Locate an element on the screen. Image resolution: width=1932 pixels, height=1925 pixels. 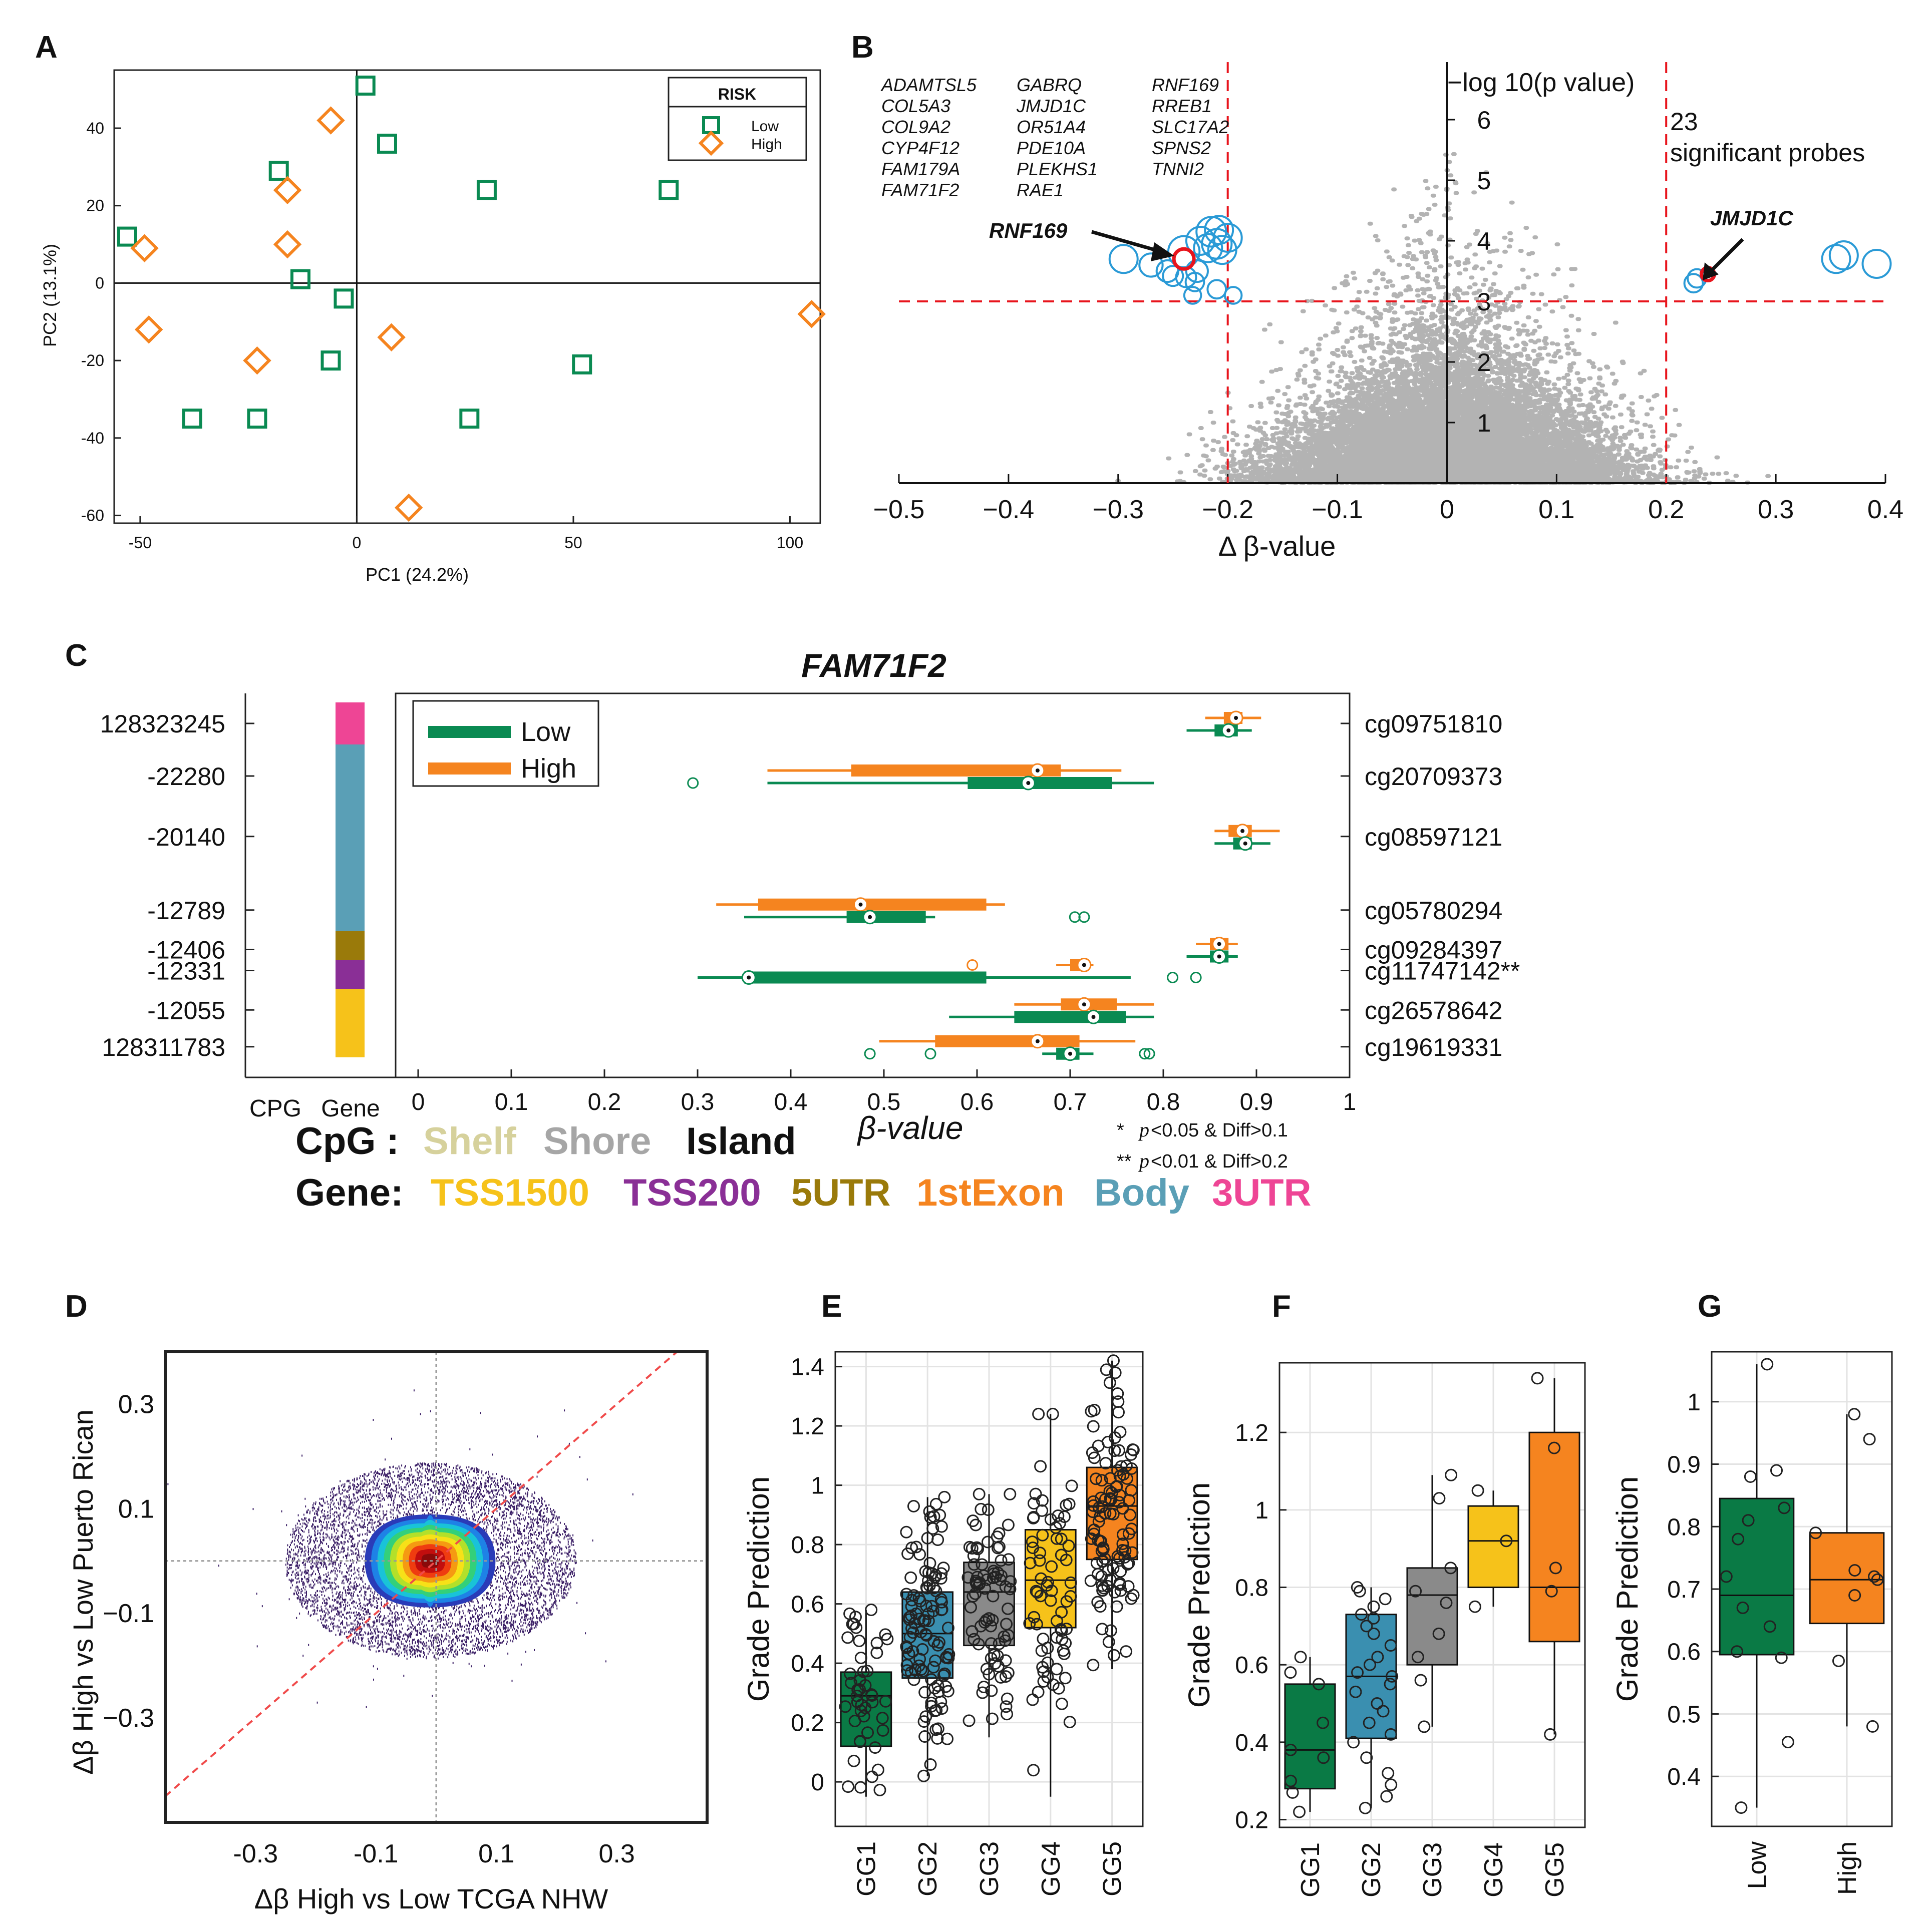
probe-position: -12789 is located at coordinates (186, 911).